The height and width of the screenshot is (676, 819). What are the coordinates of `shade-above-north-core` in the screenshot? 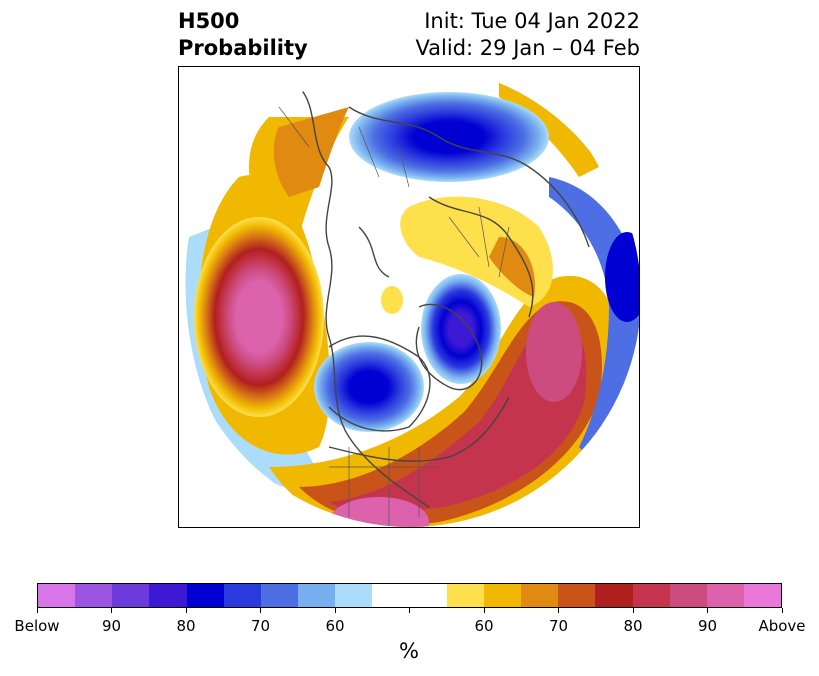 It's located at (311, 152).